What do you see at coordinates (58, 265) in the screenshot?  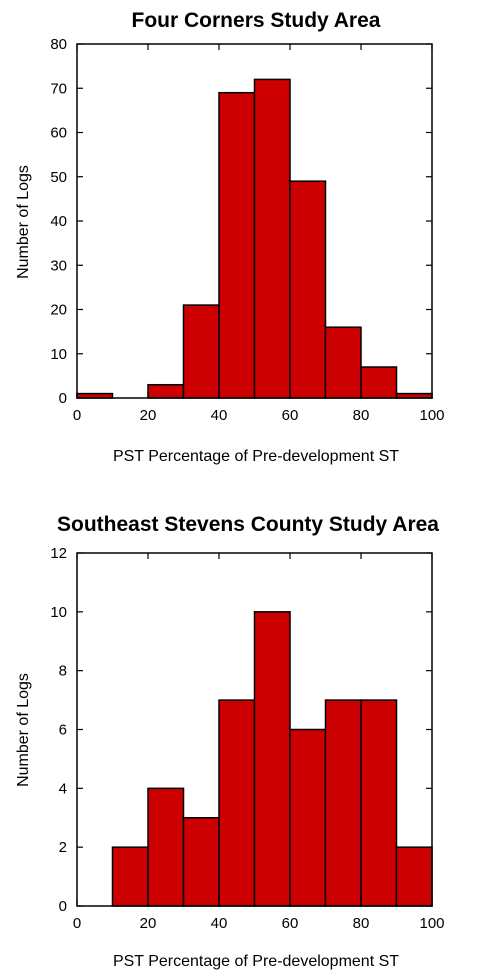 I see `chart1-y-tick-label-3: 30` at bounding box center [58, 265].